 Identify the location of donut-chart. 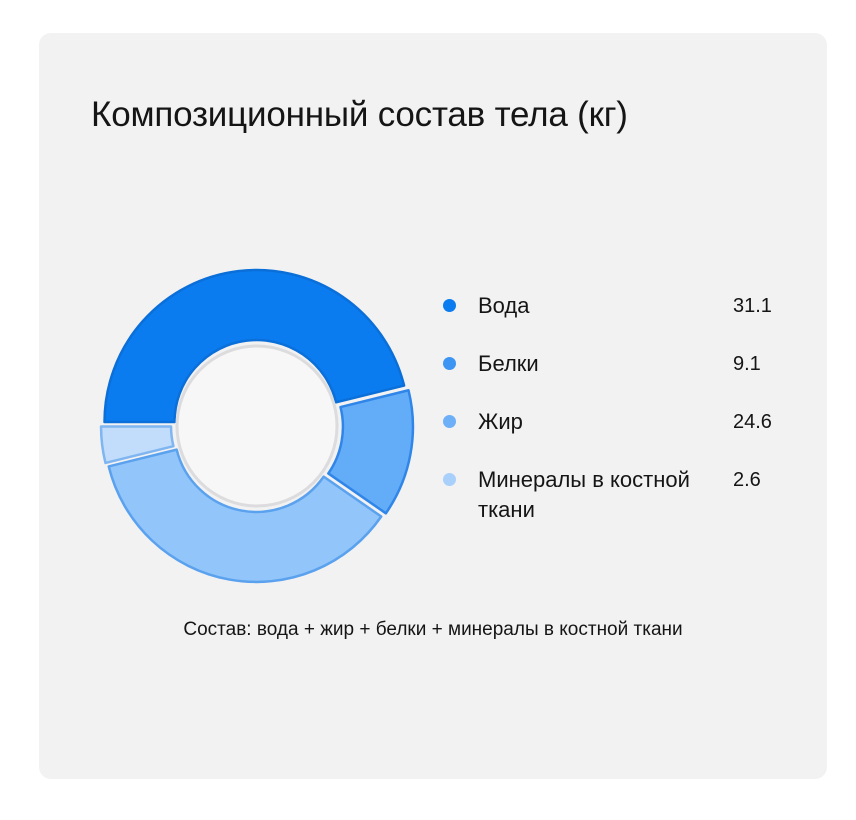
(257, 426).